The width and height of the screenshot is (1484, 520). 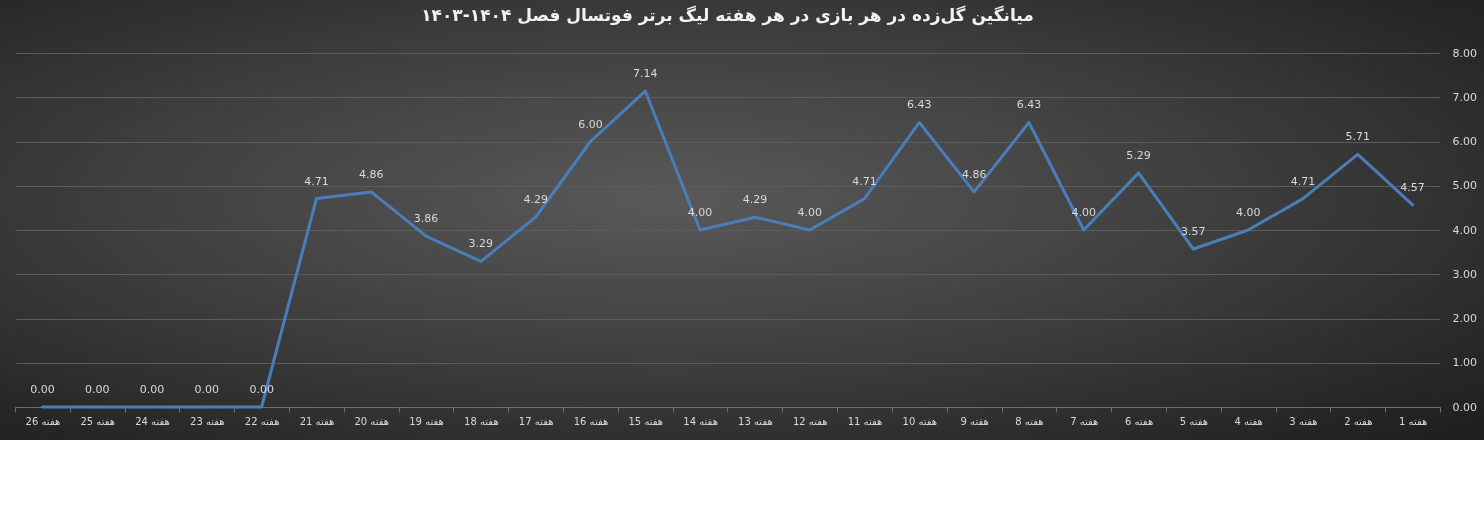 I want to click on x-tick-label: هفته 19, so click(x=426, y=421).